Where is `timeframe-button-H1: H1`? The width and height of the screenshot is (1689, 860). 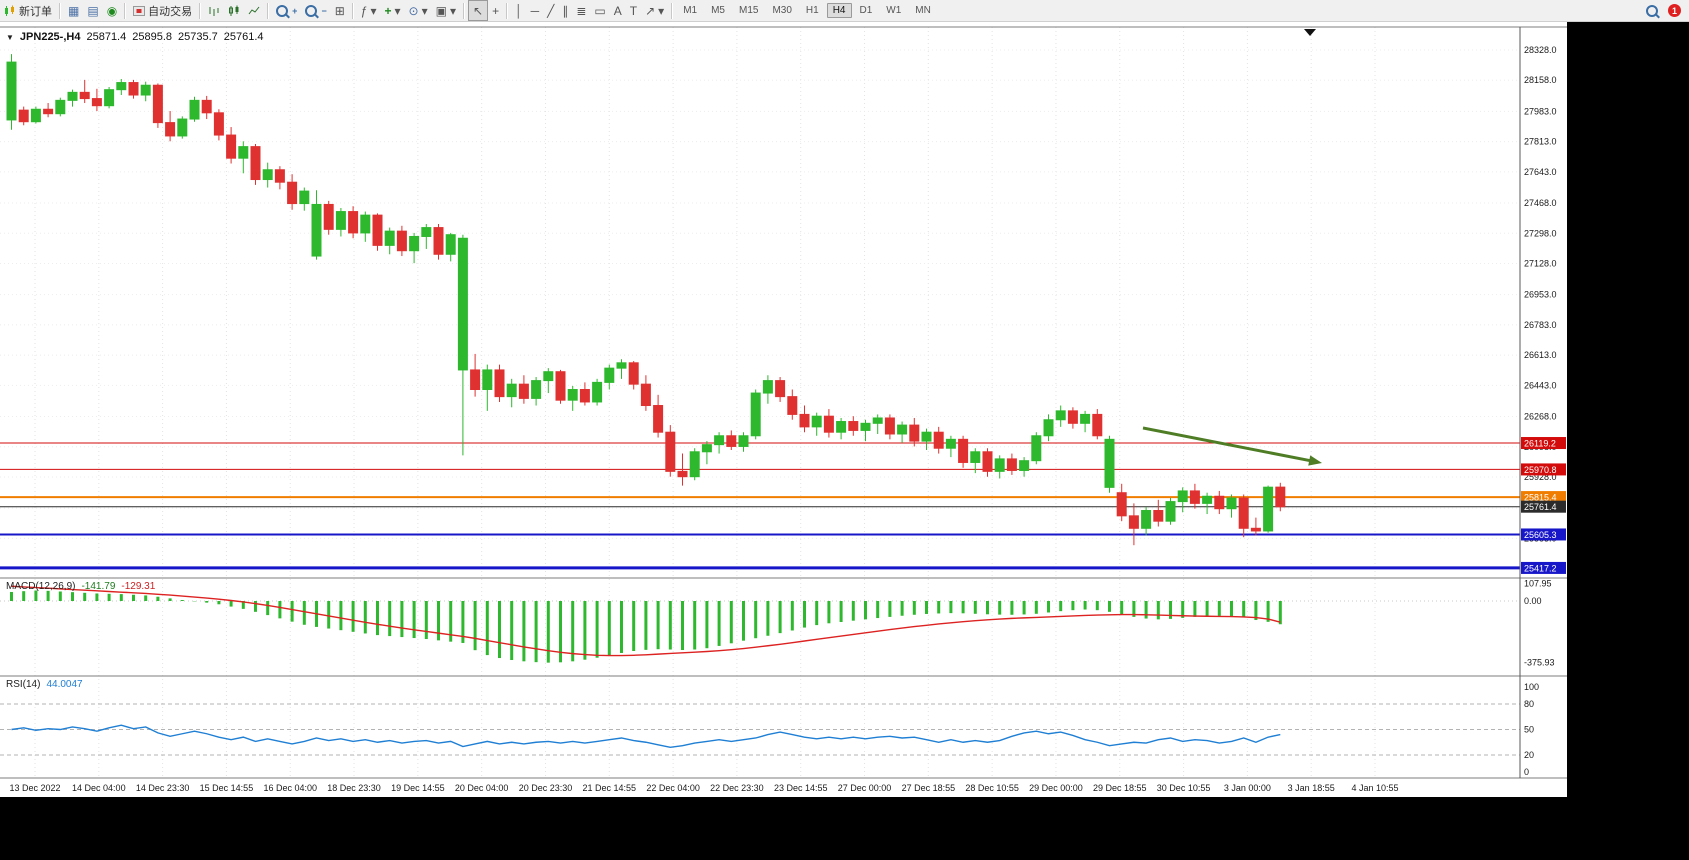
timeframe-button-H1: H1 is located at coordinates (812, 10).